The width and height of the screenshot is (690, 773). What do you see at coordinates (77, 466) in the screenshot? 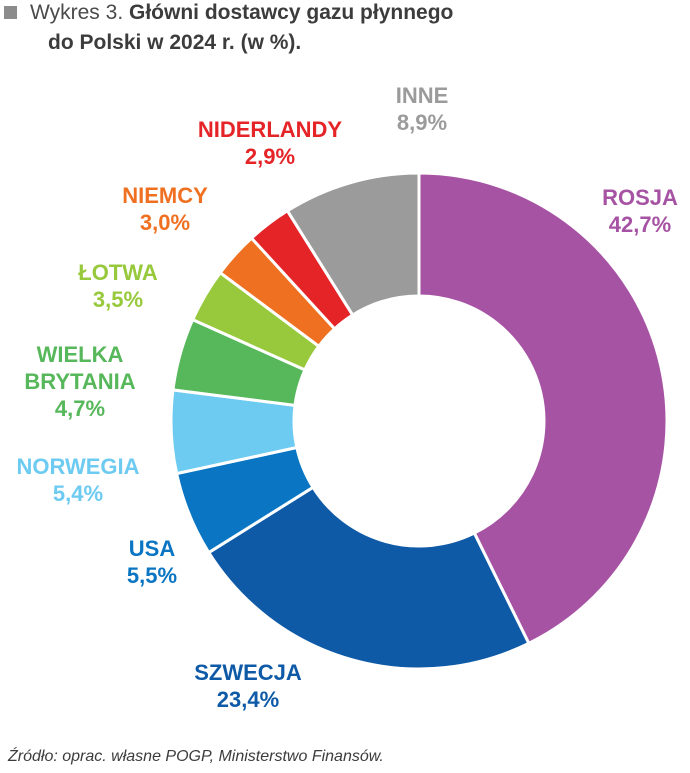
I see `label-name-norwegia: NORWEGIA` at bounding box center [77, 466].